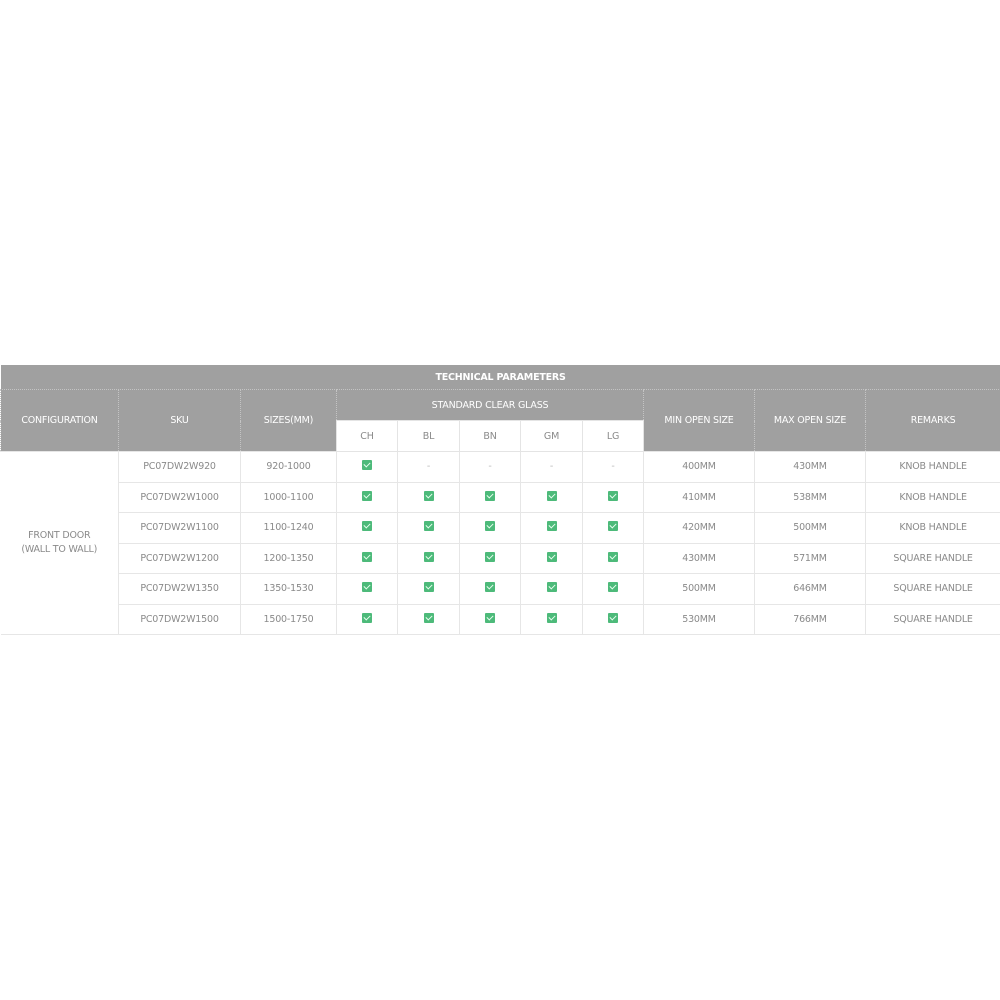 The image size is (1000, 1000). Describe the element at coordinates (288, 528) in the screenshot. I see `size-cell: 1100-1240` at that location.